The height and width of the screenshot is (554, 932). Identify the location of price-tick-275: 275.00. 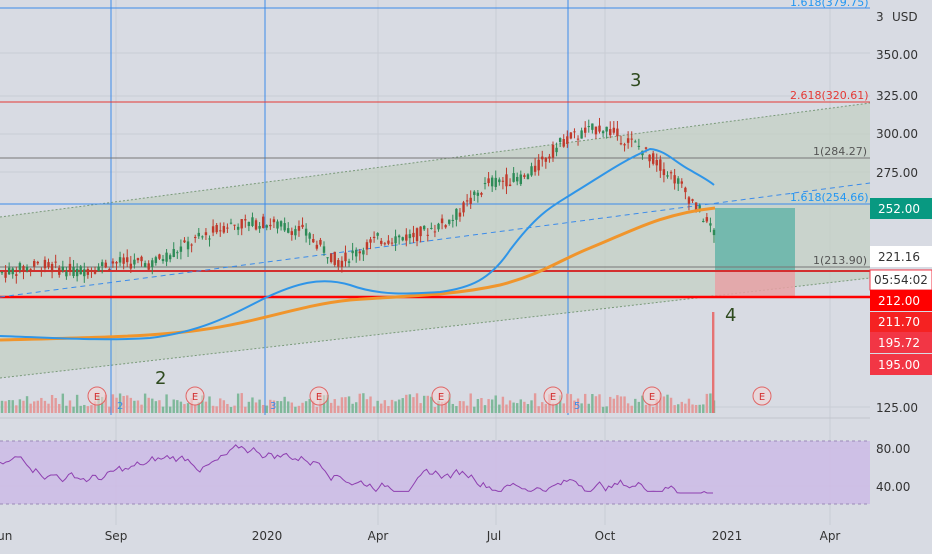
(897, 173).